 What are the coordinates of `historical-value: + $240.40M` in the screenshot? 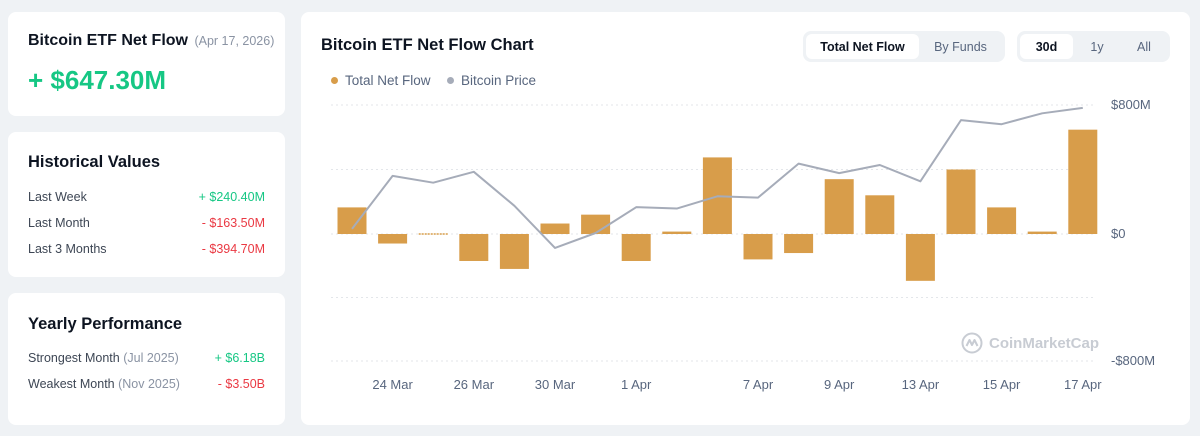 It's located at (231, 197).